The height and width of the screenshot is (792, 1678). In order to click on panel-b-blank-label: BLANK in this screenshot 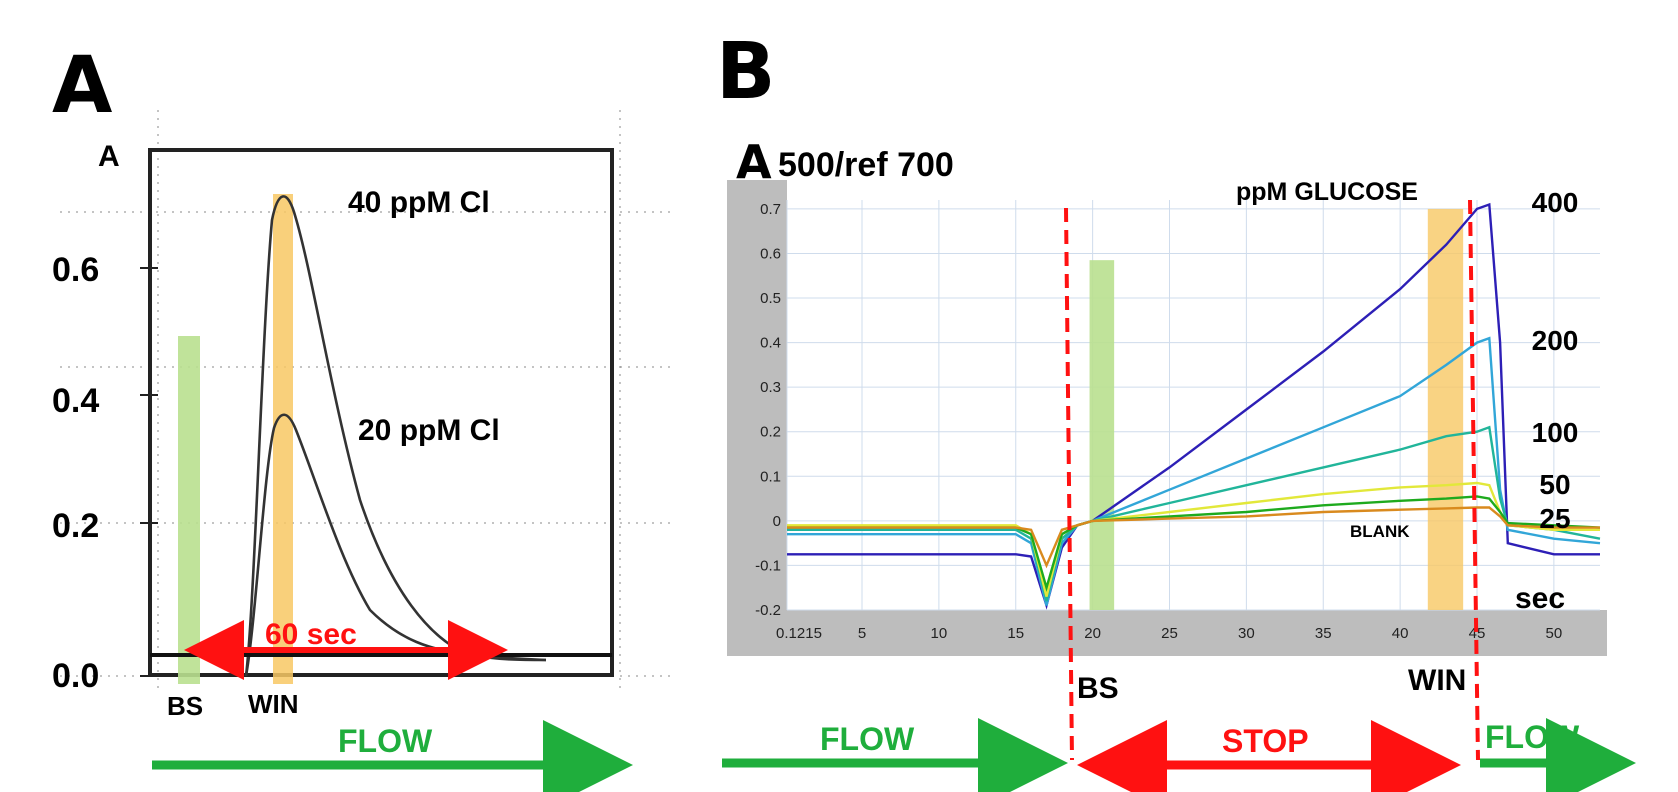, I will do `click(1380, 531)`.